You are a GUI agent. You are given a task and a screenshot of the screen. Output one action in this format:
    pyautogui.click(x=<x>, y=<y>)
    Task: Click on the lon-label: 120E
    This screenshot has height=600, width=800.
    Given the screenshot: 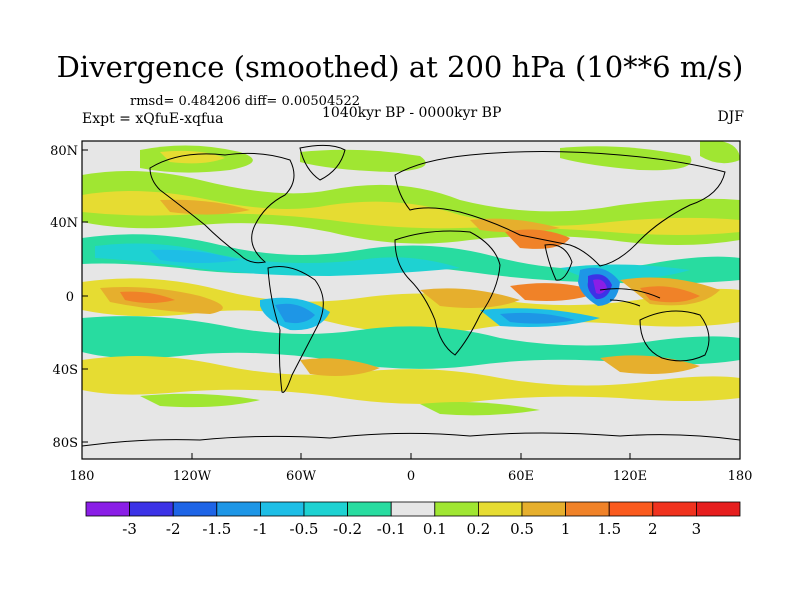 What is the action you would take?
    pyautogui.click(x=630, y=476)
    